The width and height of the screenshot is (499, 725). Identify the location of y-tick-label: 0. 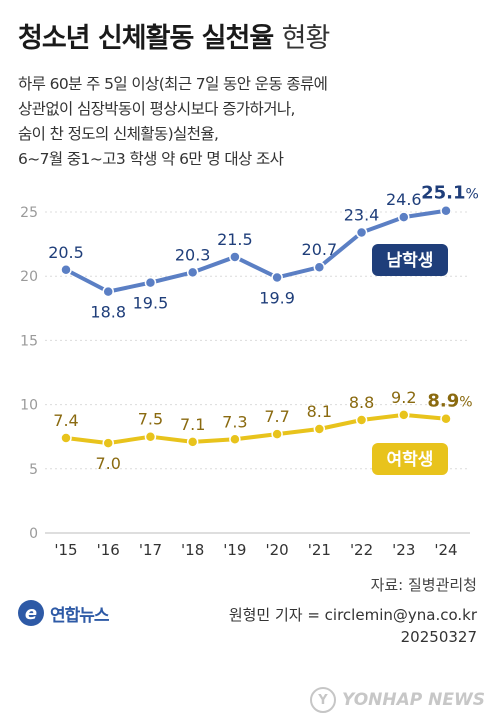
(33, 534).